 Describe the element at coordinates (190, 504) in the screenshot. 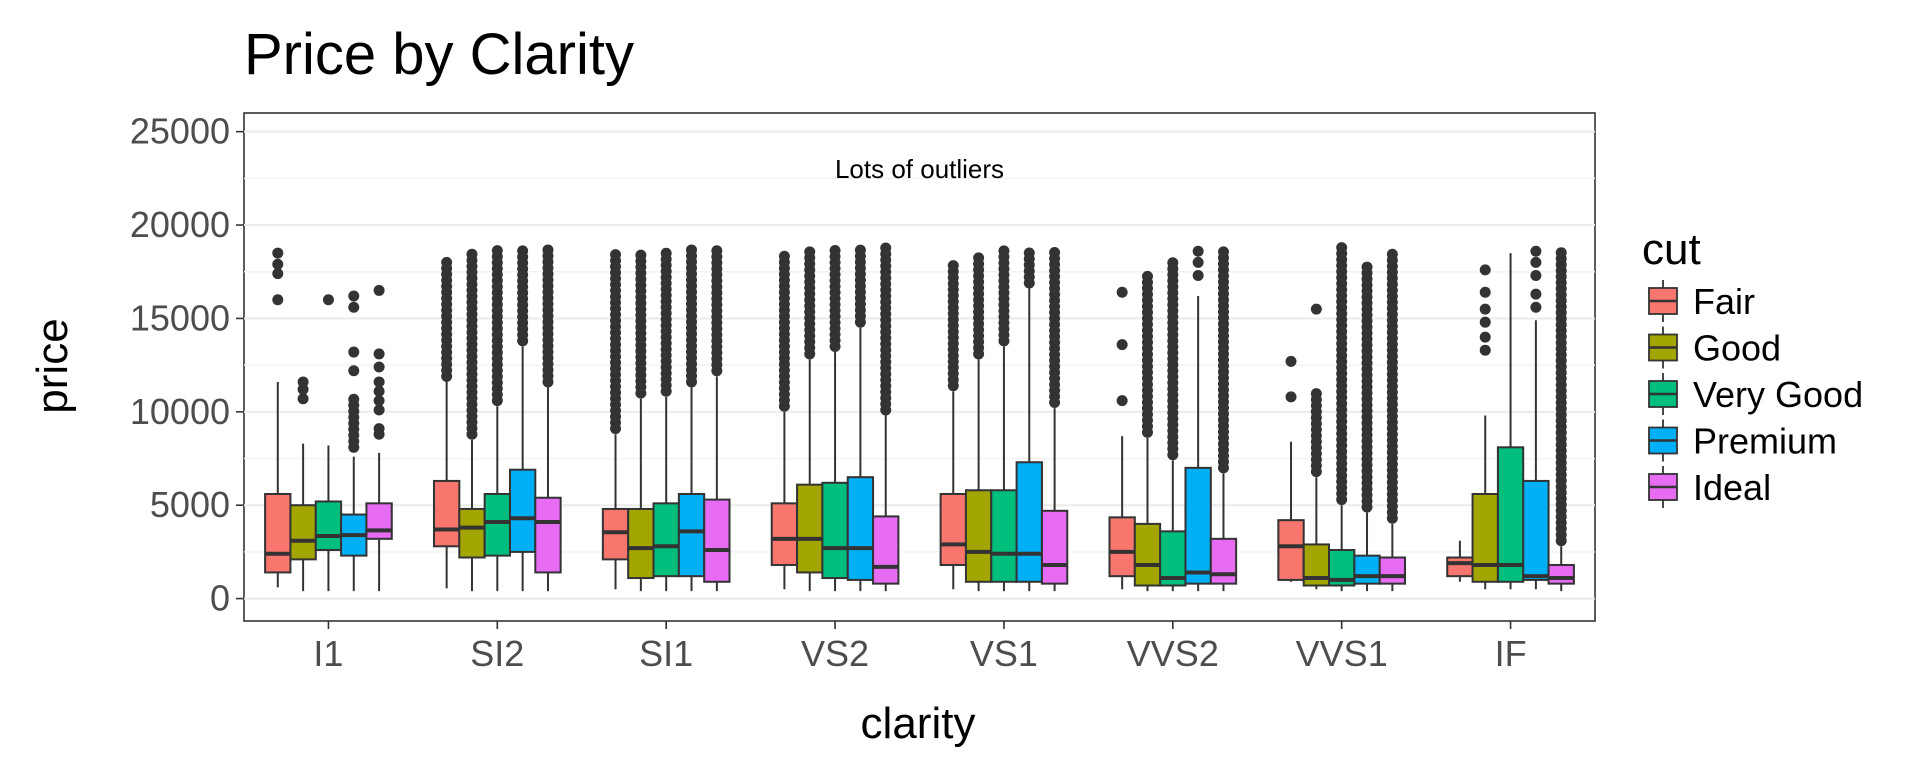

I see `y-tick-label: 5000` at that location.